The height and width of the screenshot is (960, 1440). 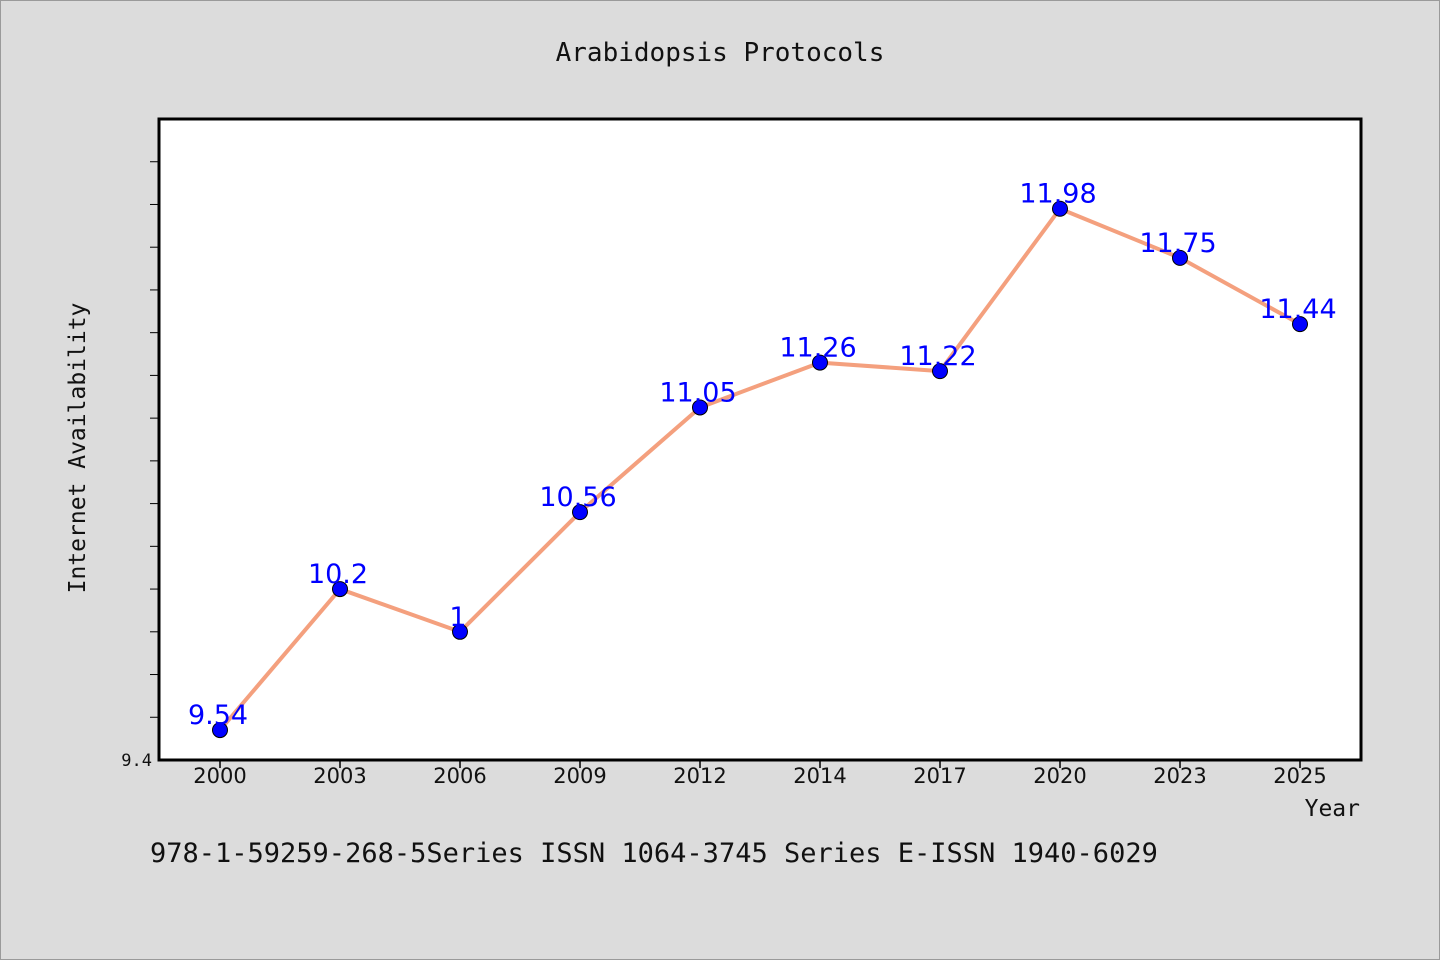 What do you see at coordinates (459, 776) in the screenshot?
I see `x-tick-label: 2006` at bounding box center [459, 776].